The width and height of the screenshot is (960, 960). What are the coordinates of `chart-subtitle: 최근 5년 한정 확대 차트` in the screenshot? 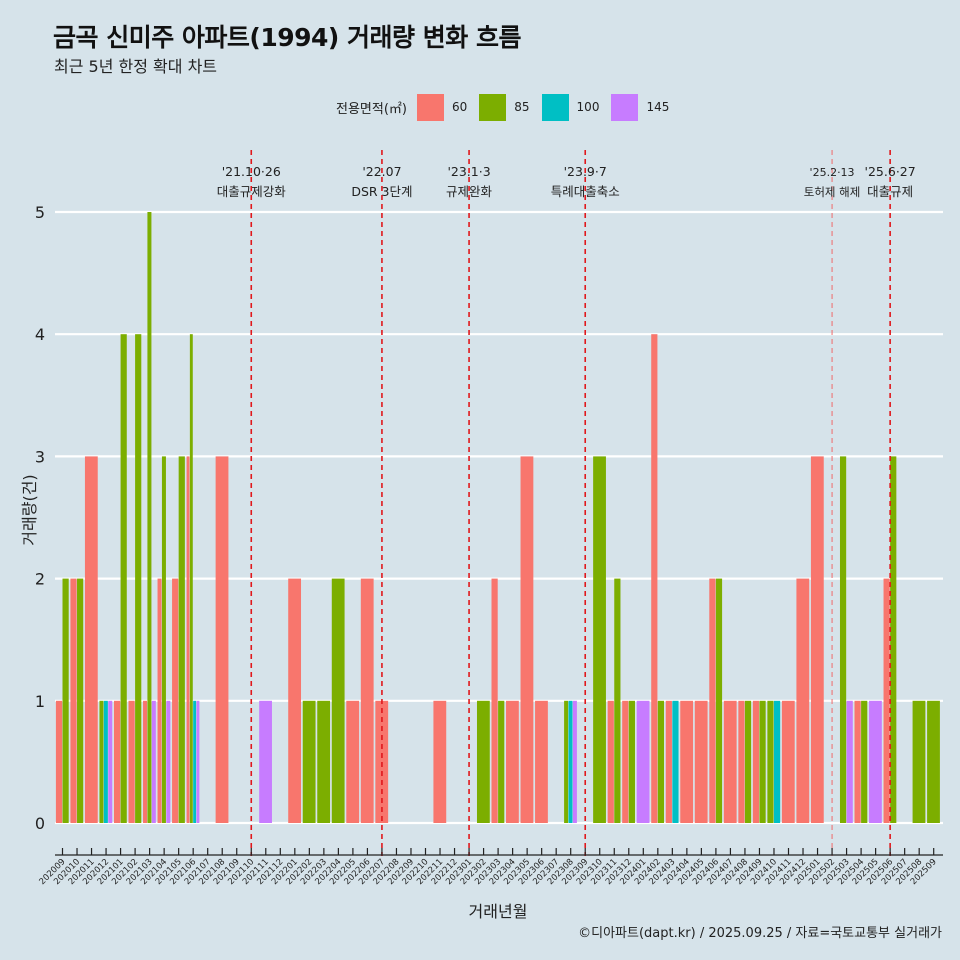 It's located at (136, 66).